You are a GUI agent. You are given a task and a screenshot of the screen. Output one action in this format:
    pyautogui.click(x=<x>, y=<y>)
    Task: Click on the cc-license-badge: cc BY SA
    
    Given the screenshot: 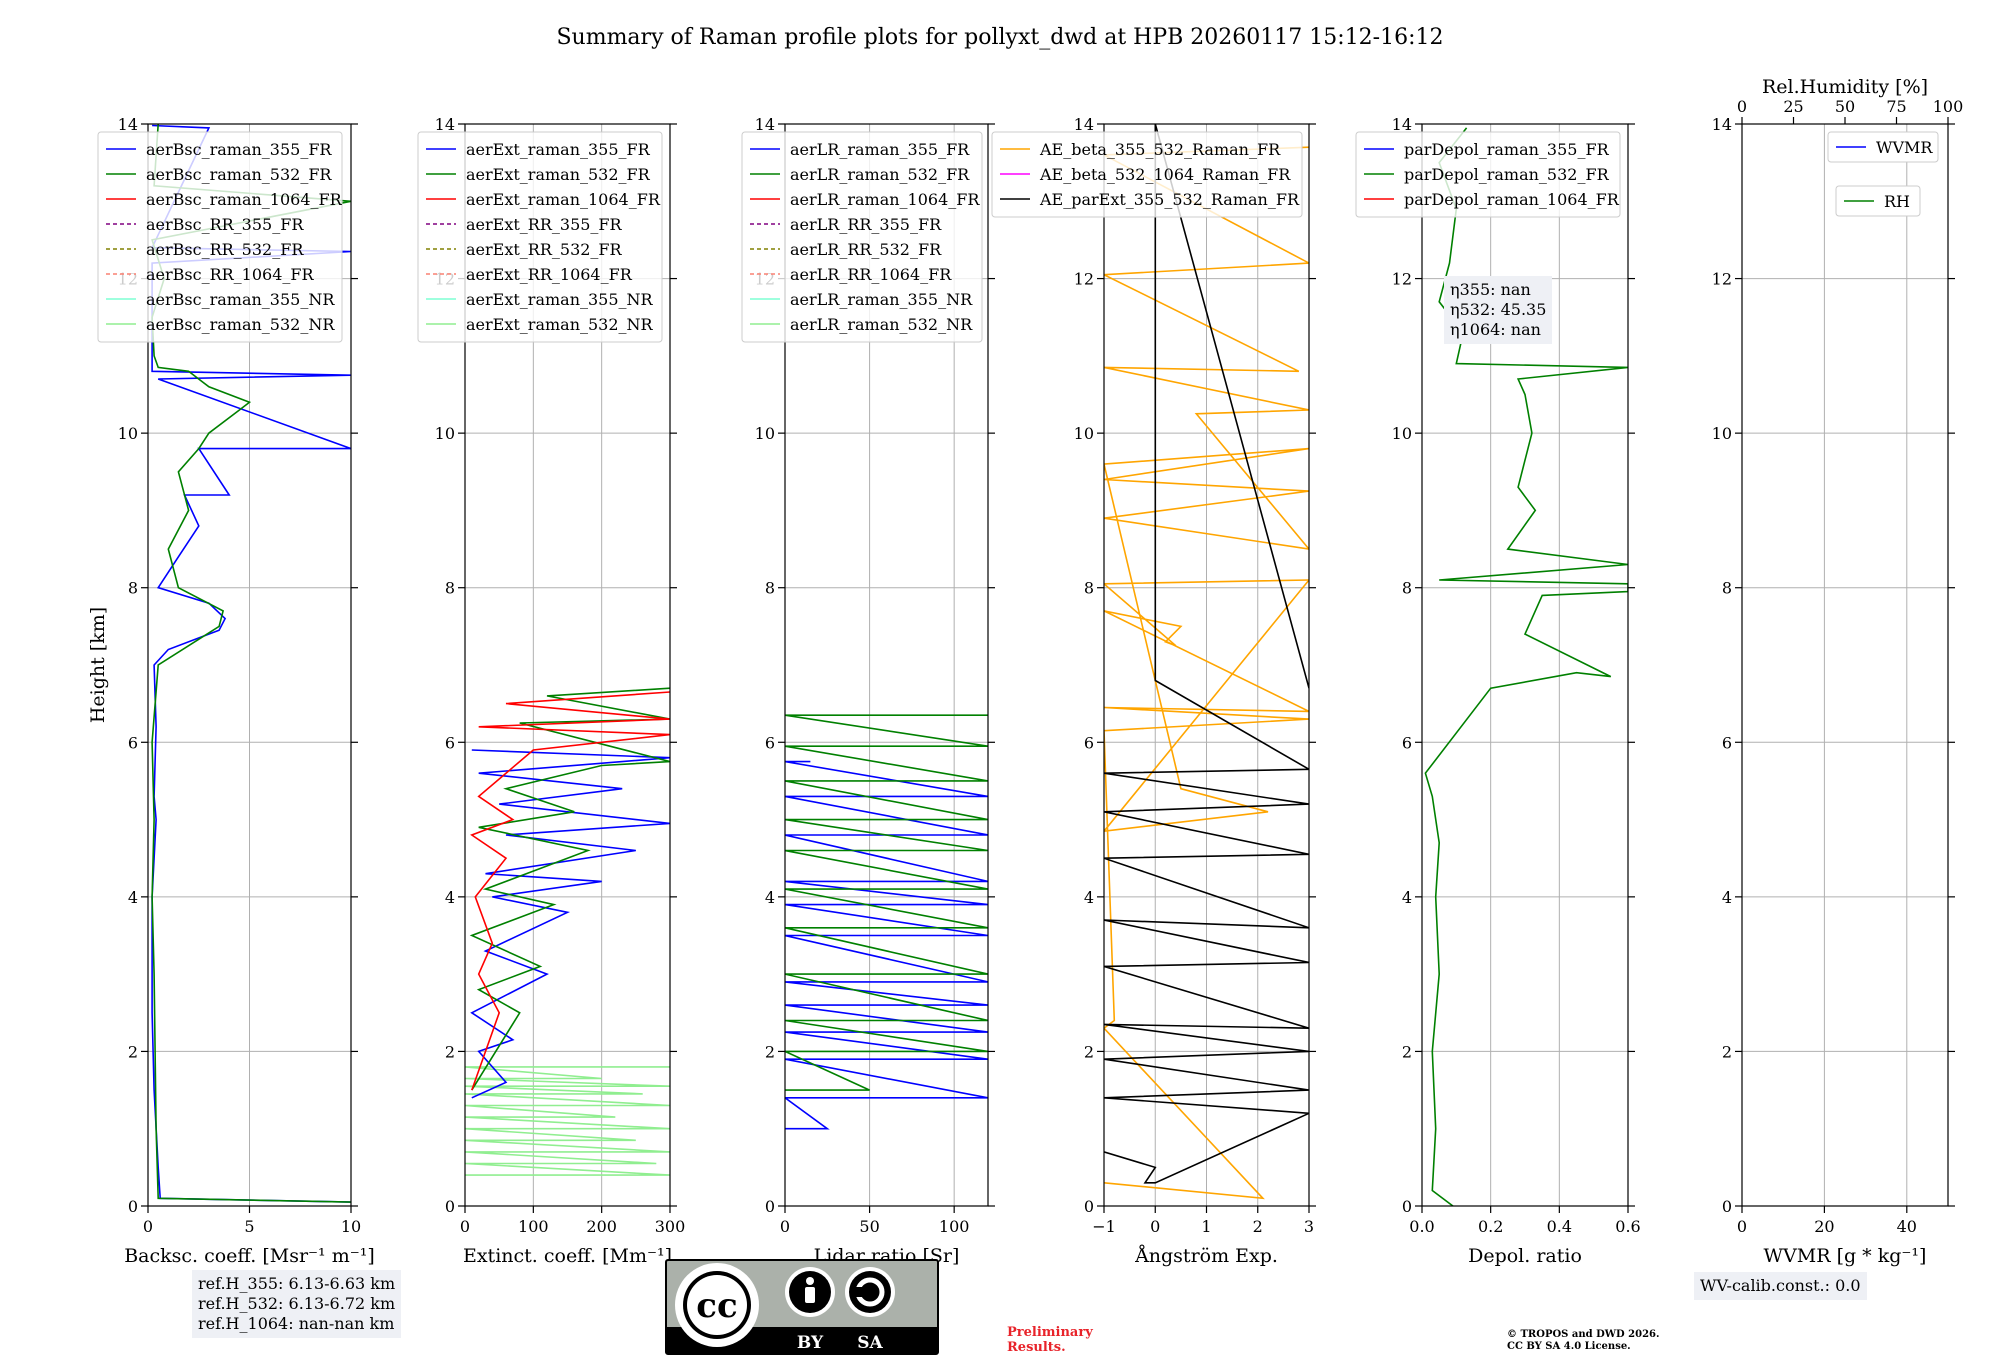 What is the action you would take?
    pyautogui.click(x=802, y=1307)
    